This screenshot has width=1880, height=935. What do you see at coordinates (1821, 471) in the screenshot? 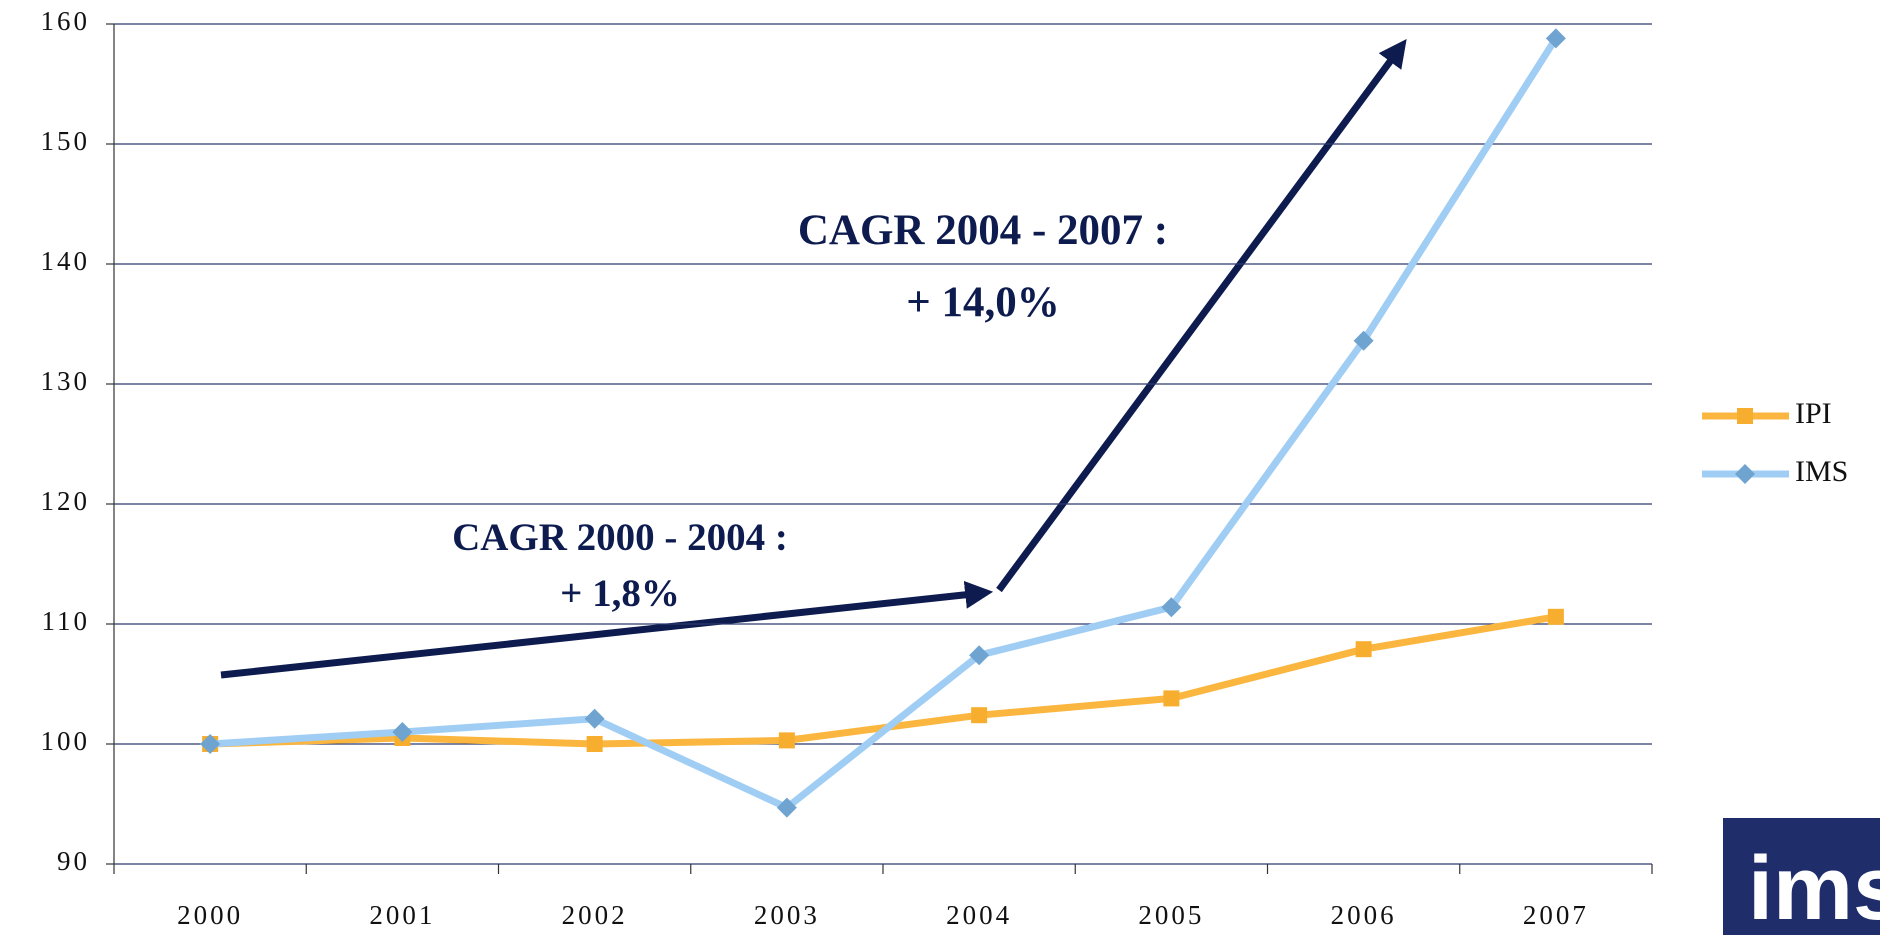
I see `legend-label: IMS` at bounding box center [1821, 471].